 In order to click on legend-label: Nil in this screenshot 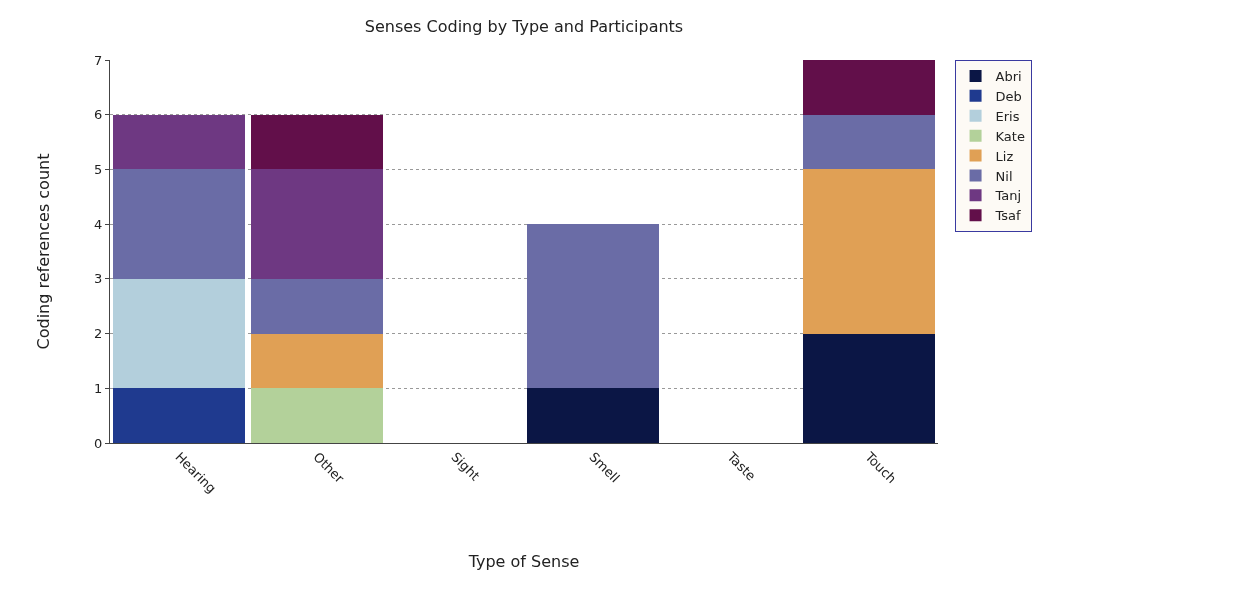, I will do `click(1004, 176)`.